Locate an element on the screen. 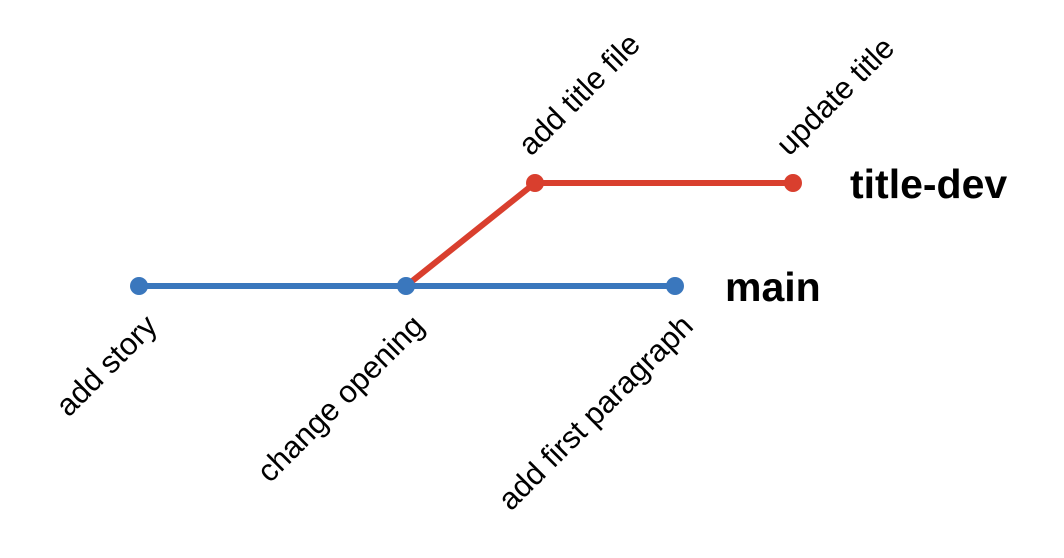 This screenshot has height=558, width=1064. commit-label: add story is located at coordinates (106, 365).